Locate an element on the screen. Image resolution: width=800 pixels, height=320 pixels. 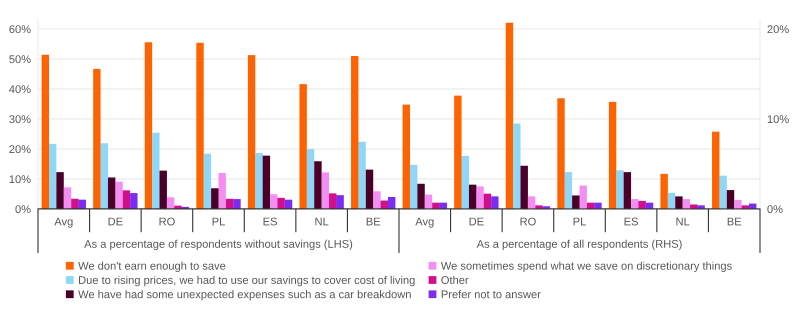
legend-label: Due to rising prices, we had to use our savings to cover cost of living is located at coordinates (247, 281).